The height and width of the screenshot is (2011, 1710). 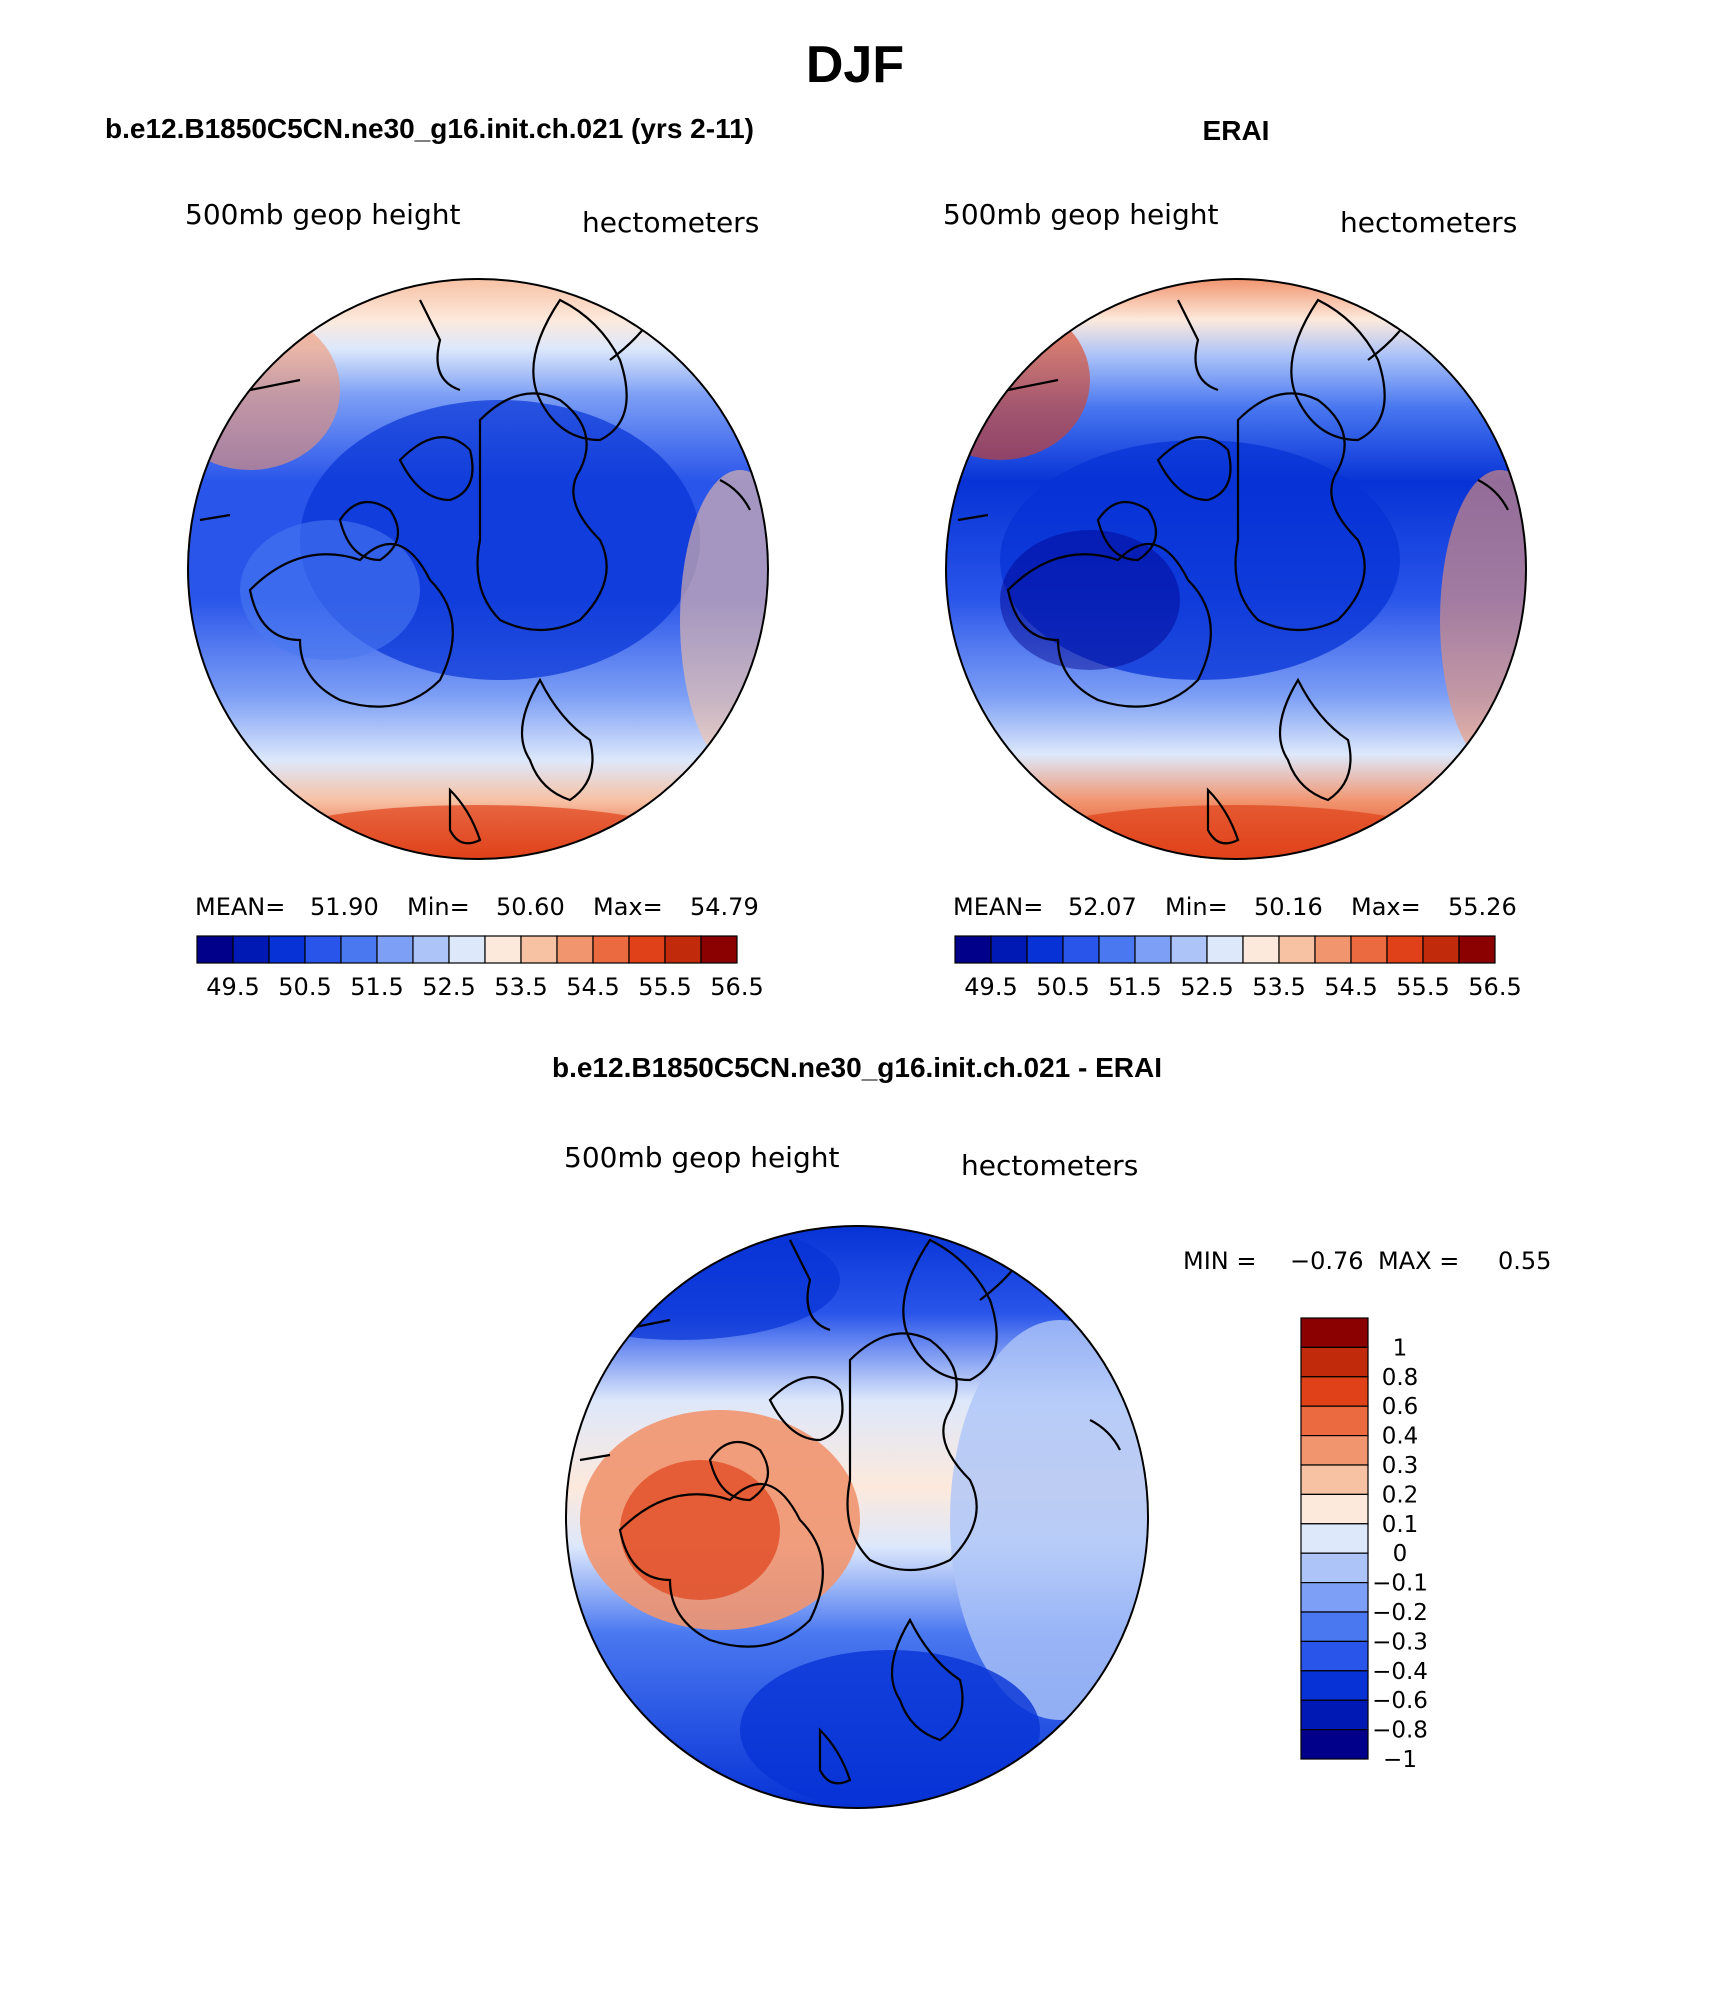 What do you see at coordinates (1236, 130) in the screenshot?
I see `panel-2-title: ERAI` at bounding box center [1236, 130].